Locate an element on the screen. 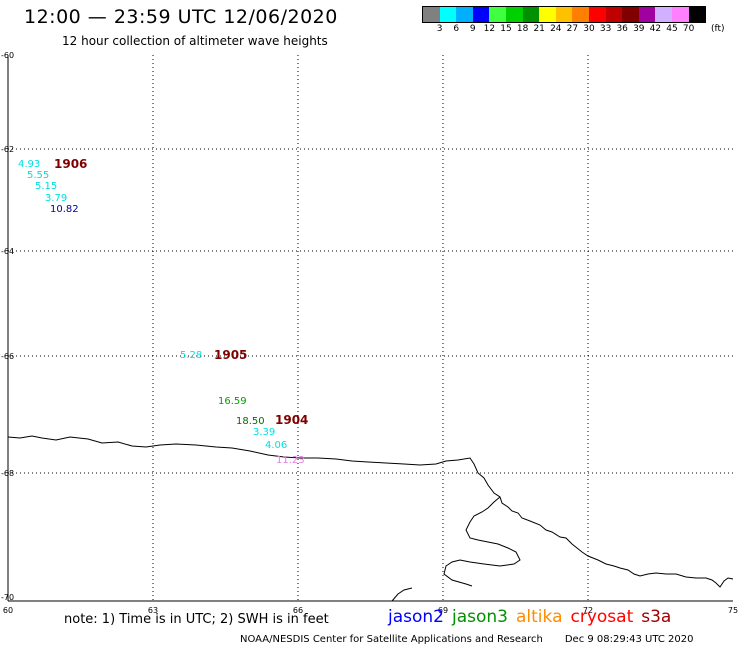 This screenshot has height=650, width=740. wave-height-value: 16.59 is located at coordinates (232, 401).